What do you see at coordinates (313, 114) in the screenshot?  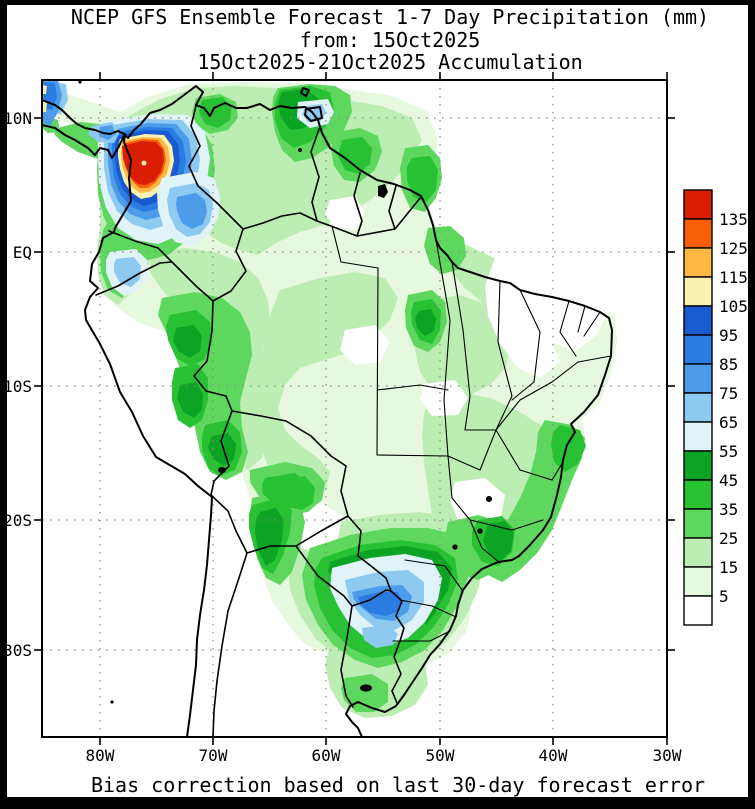 I see `trinidad-island-outline` at bounding box center [313, 114].